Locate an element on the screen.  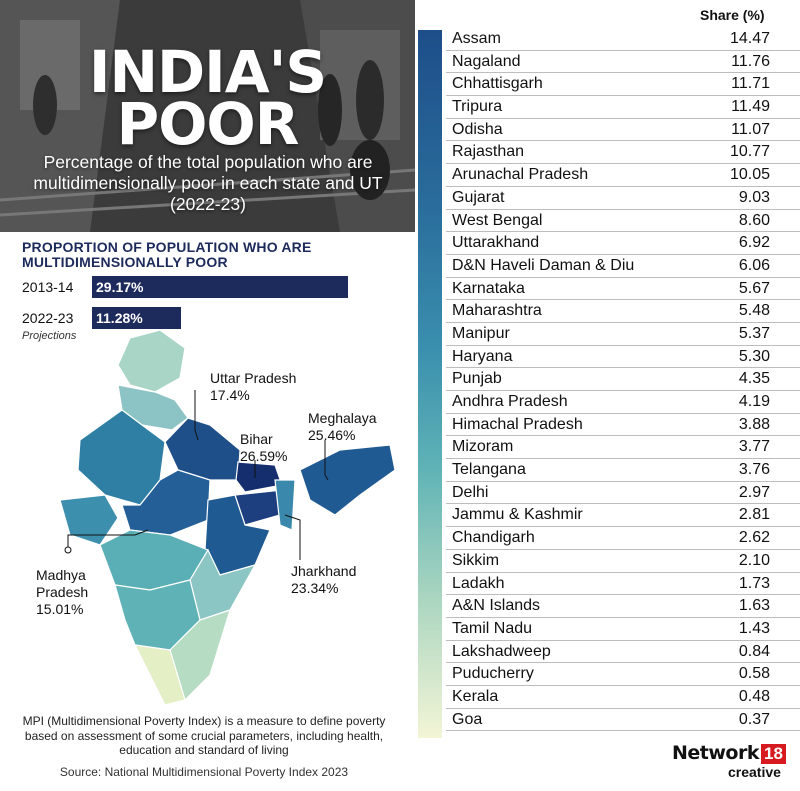
state-name: Sikkim is located at coordinates (476, 560).